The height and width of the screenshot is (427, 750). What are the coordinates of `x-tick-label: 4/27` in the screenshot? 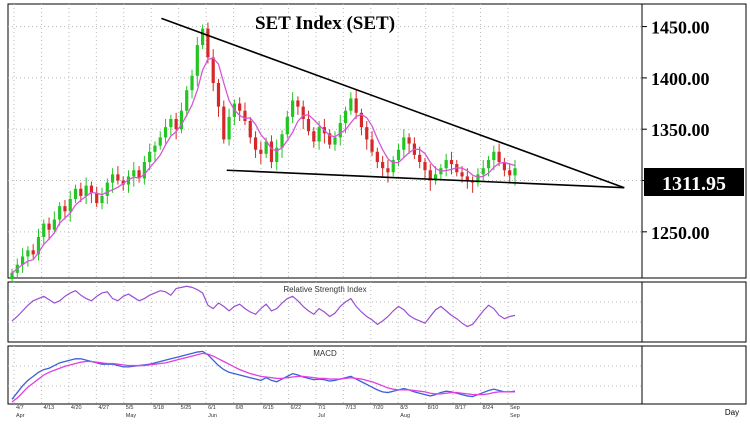 It's located at (103, 408).